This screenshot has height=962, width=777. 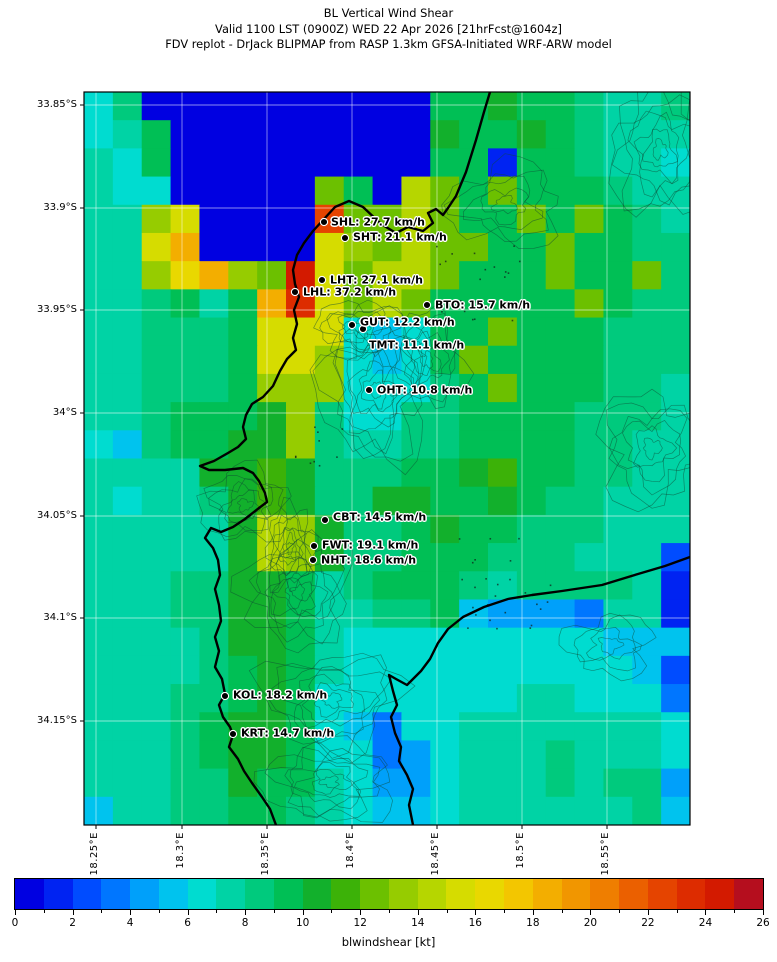 What do you see at coordinates (57, 515) in the screenshot?
I see `y-tick-label: 34.05°S` at bounding box center [57, 515].